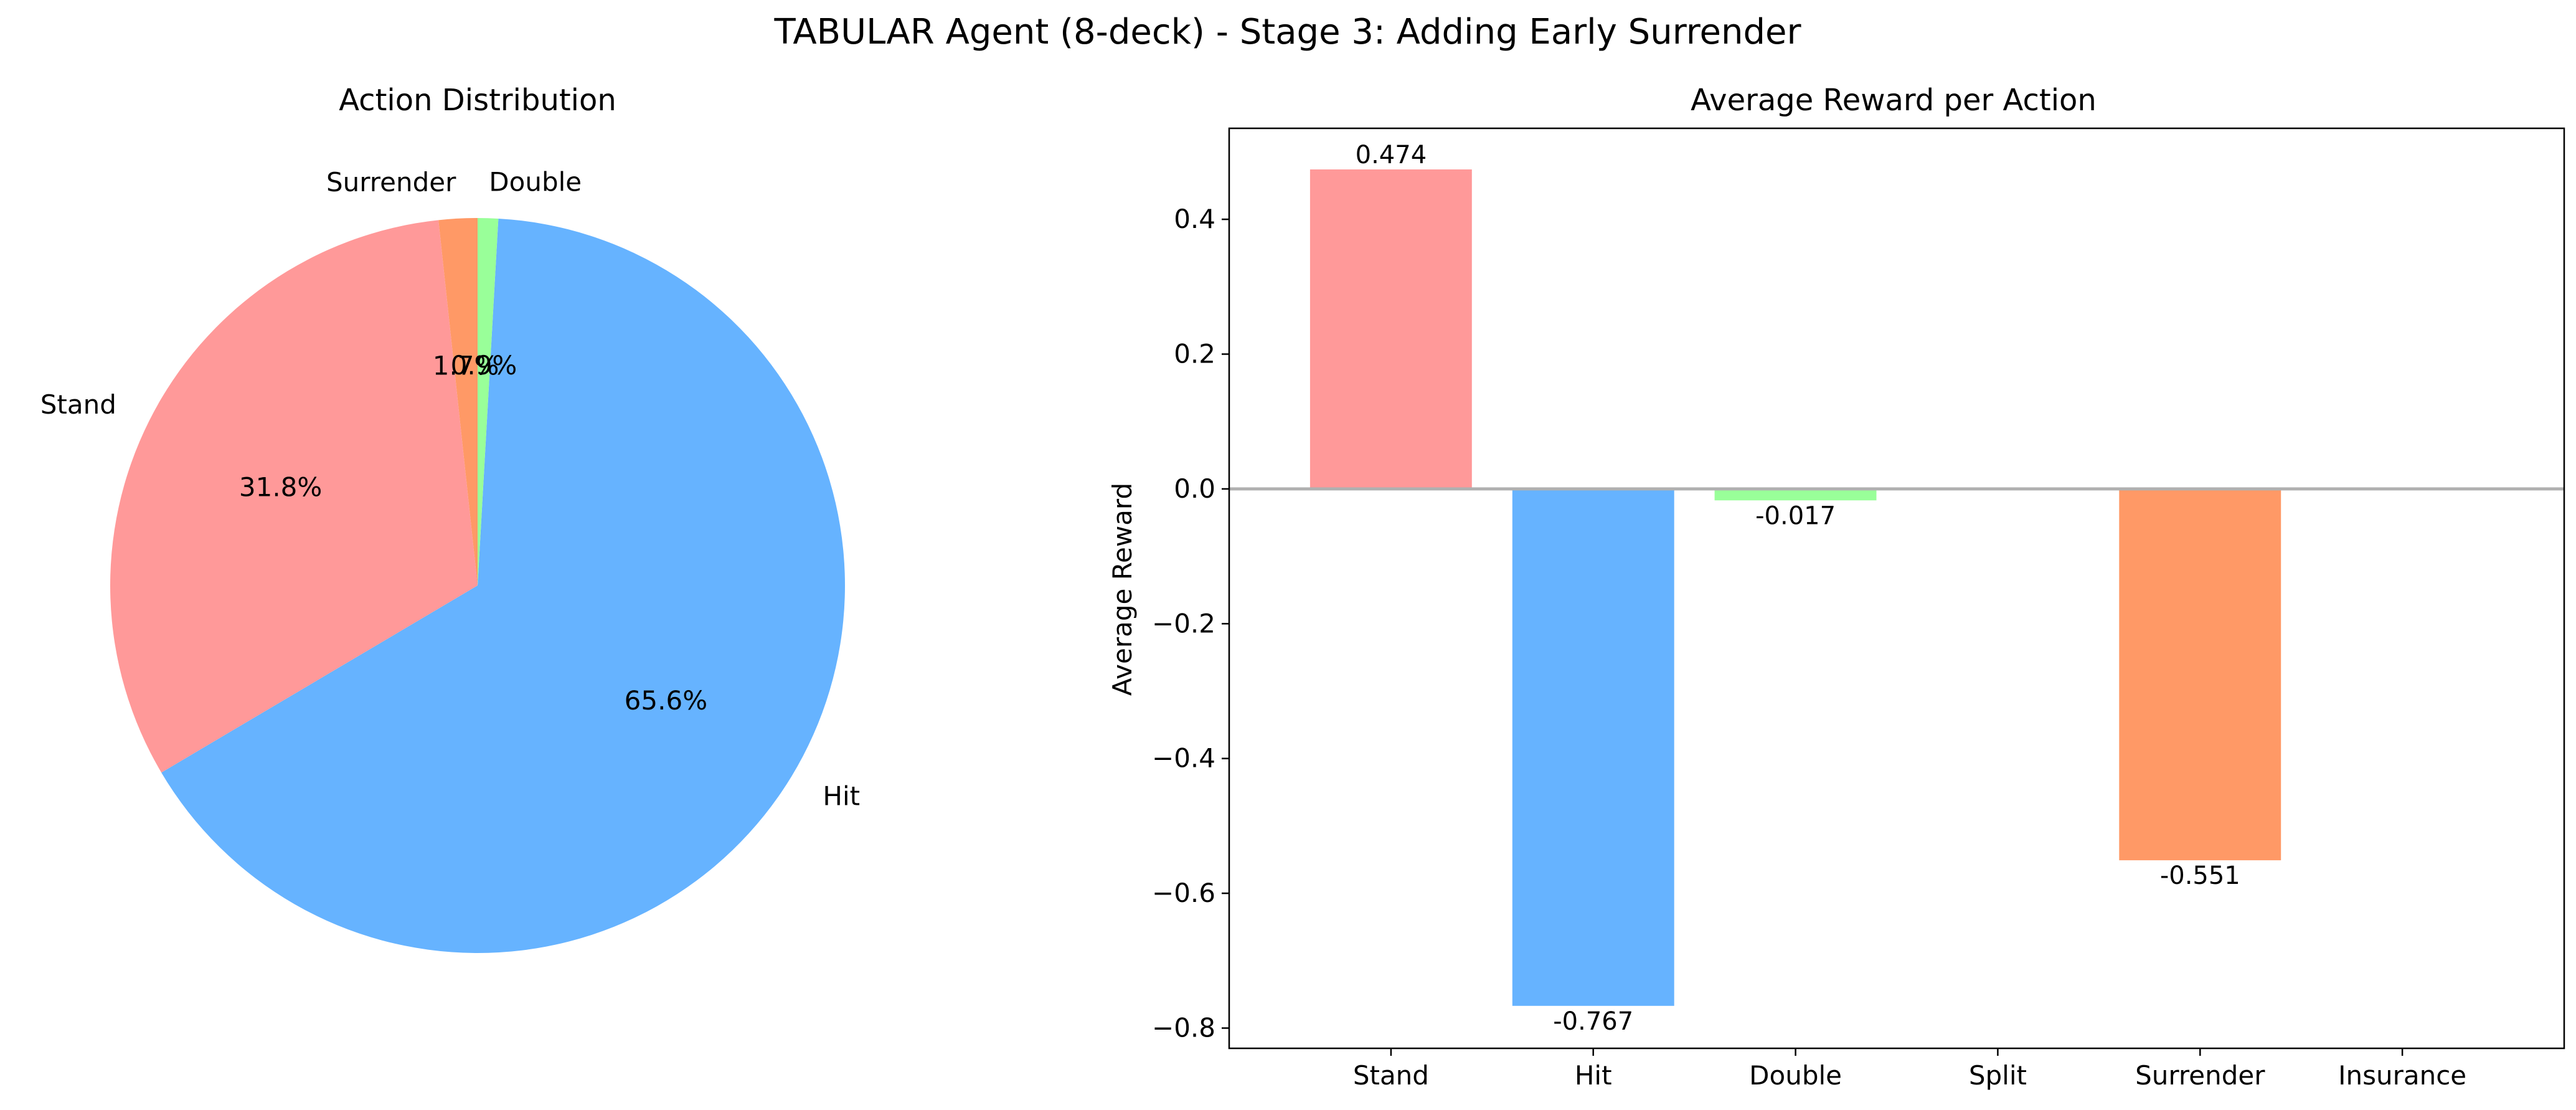 Image resolution: width=2576 pixels, height=1110 pixels. What do you see at coordinates (535, 182) in the screenshot?
I see `pie-label-double: Double` at bounding box center [535, 182].